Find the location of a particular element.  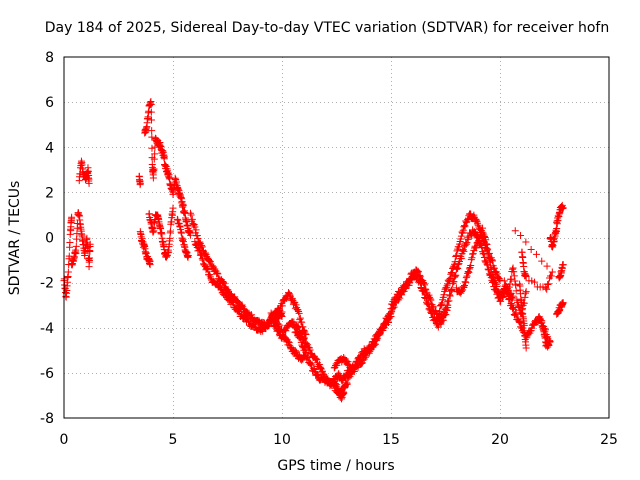

y-tick-label: 8 is located at coordinates (49, 58).